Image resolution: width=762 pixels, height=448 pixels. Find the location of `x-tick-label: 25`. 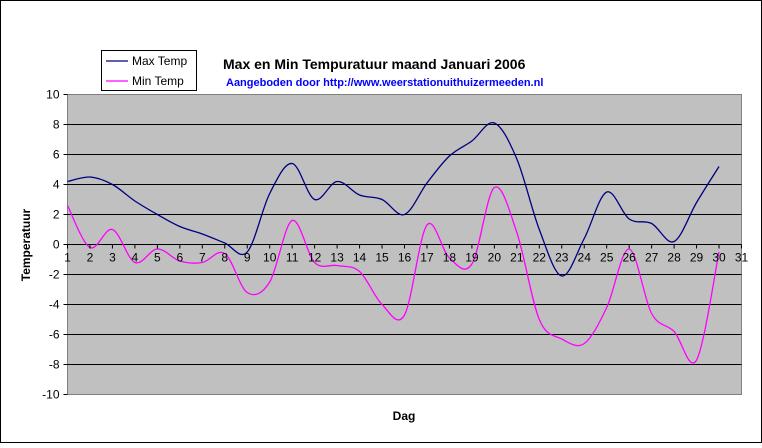

x-tick-label: 25 is located at coordinates (607, 258).